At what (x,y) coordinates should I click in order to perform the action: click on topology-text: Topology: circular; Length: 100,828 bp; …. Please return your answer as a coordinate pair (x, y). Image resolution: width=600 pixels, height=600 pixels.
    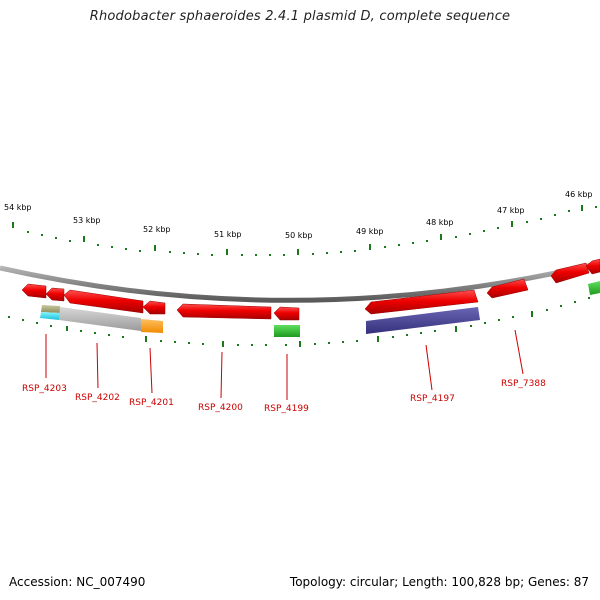
    Looking at the image, I should click on (439, 582).